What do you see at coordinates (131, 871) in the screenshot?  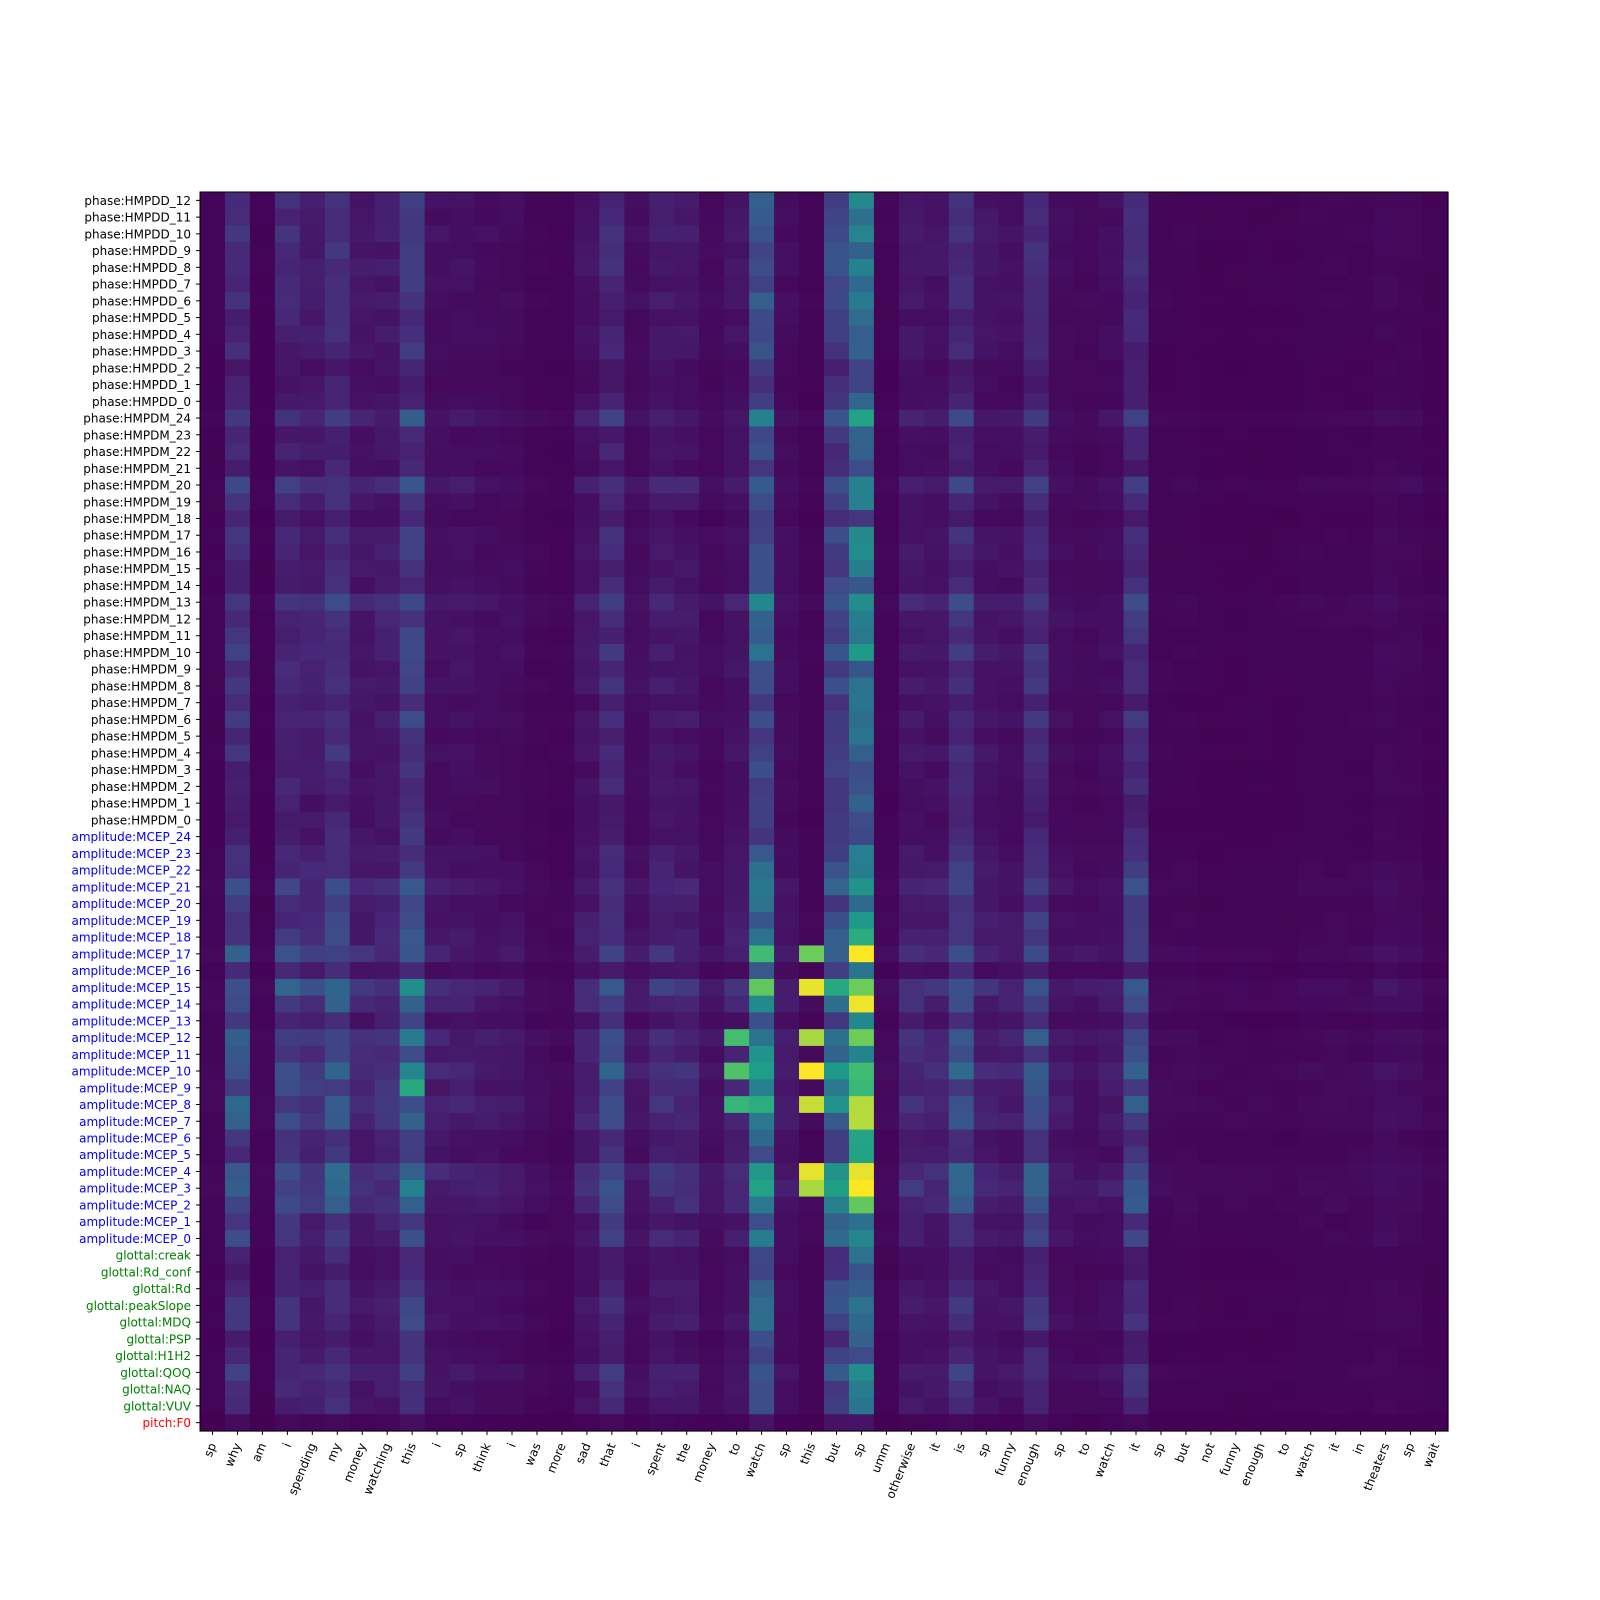 I see `y-tick-label: amplitude:MCEP_22` at bounding box center [131, 871].